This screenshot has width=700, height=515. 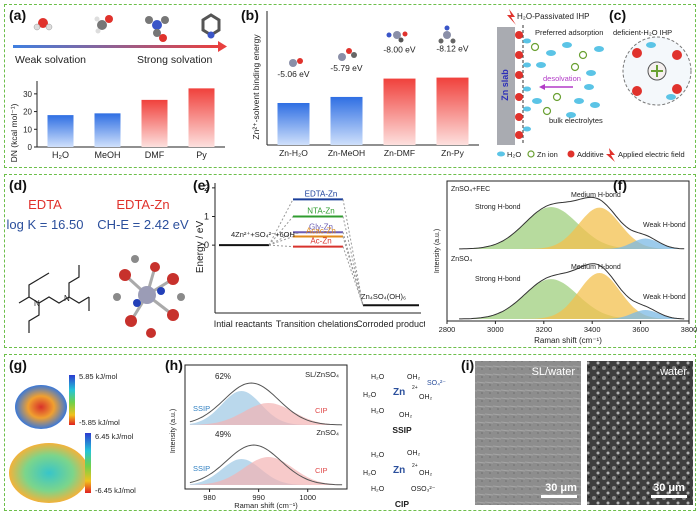 What do you see at coordinates (256, 87) in the screenshot?
I see `panel-b-ylabel: Zn²⁺-solvent binding energy` at bounding box center [256, 87].